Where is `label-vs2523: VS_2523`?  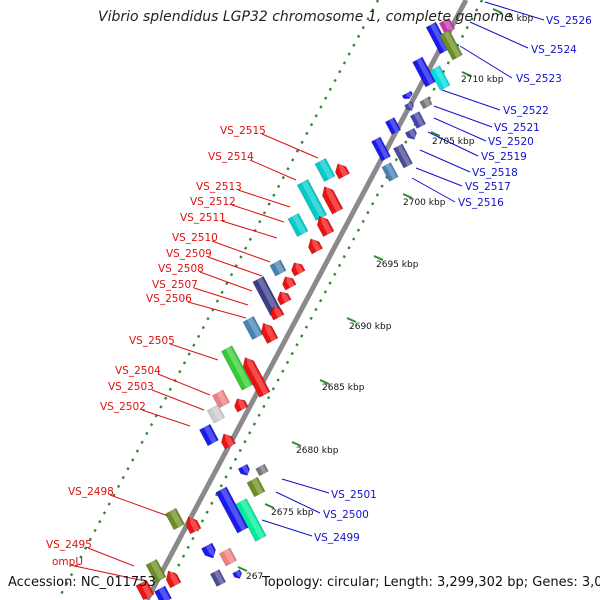 label-vs2523: VS_2523 is located at coordinates (539, 79).